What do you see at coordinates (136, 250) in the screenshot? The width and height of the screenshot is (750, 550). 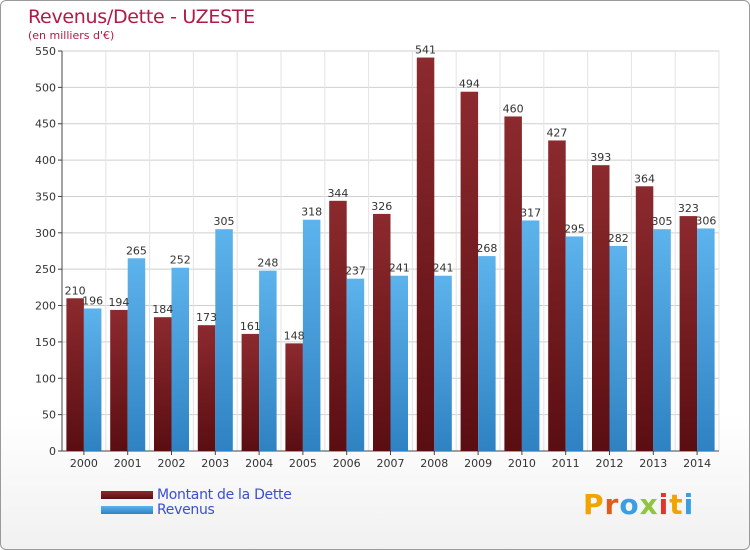 I see `data-label-revenus-2001: 265` at bounding box center [136, 250].